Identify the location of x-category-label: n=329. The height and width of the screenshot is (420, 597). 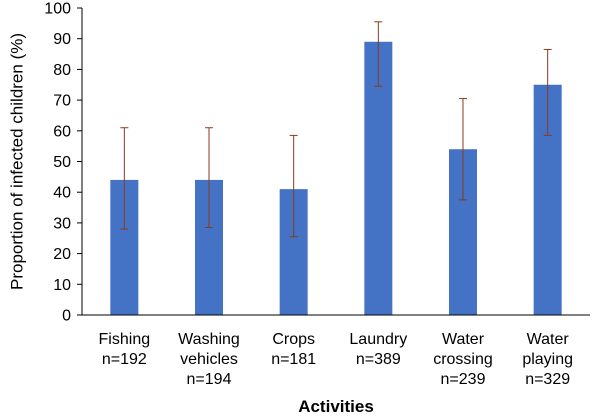
(547, 379).